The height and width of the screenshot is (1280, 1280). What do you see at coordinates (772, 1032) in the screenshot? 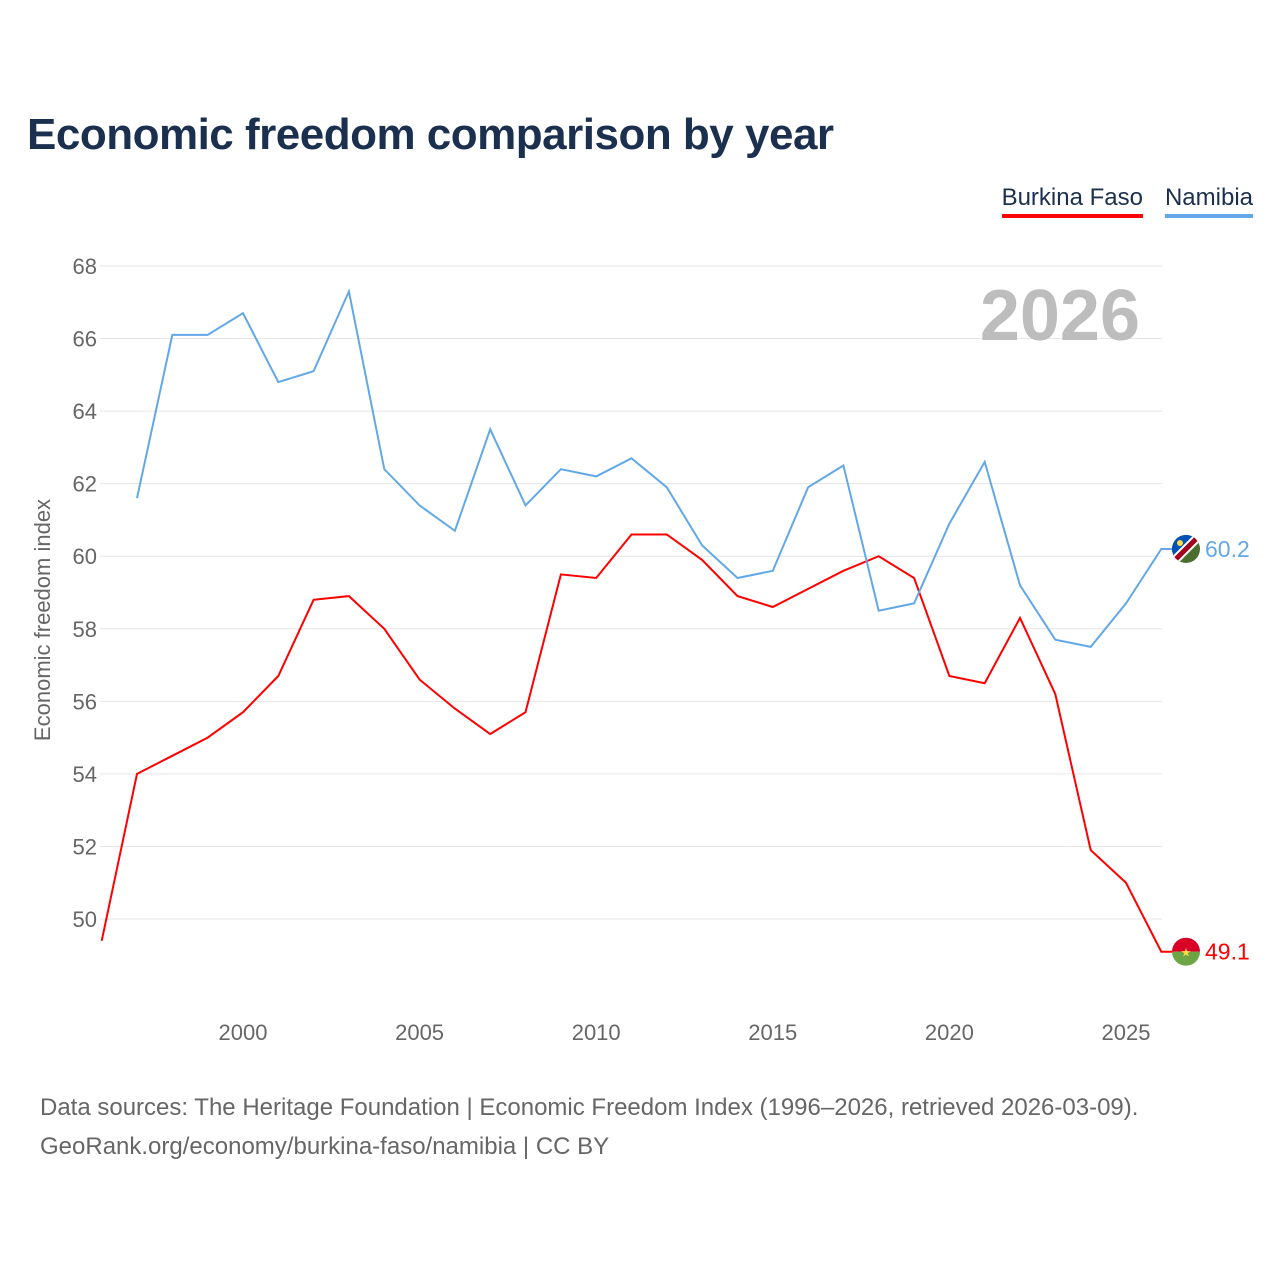
I see `x-tick-label: 2015` at bounding box center [772, 1032].